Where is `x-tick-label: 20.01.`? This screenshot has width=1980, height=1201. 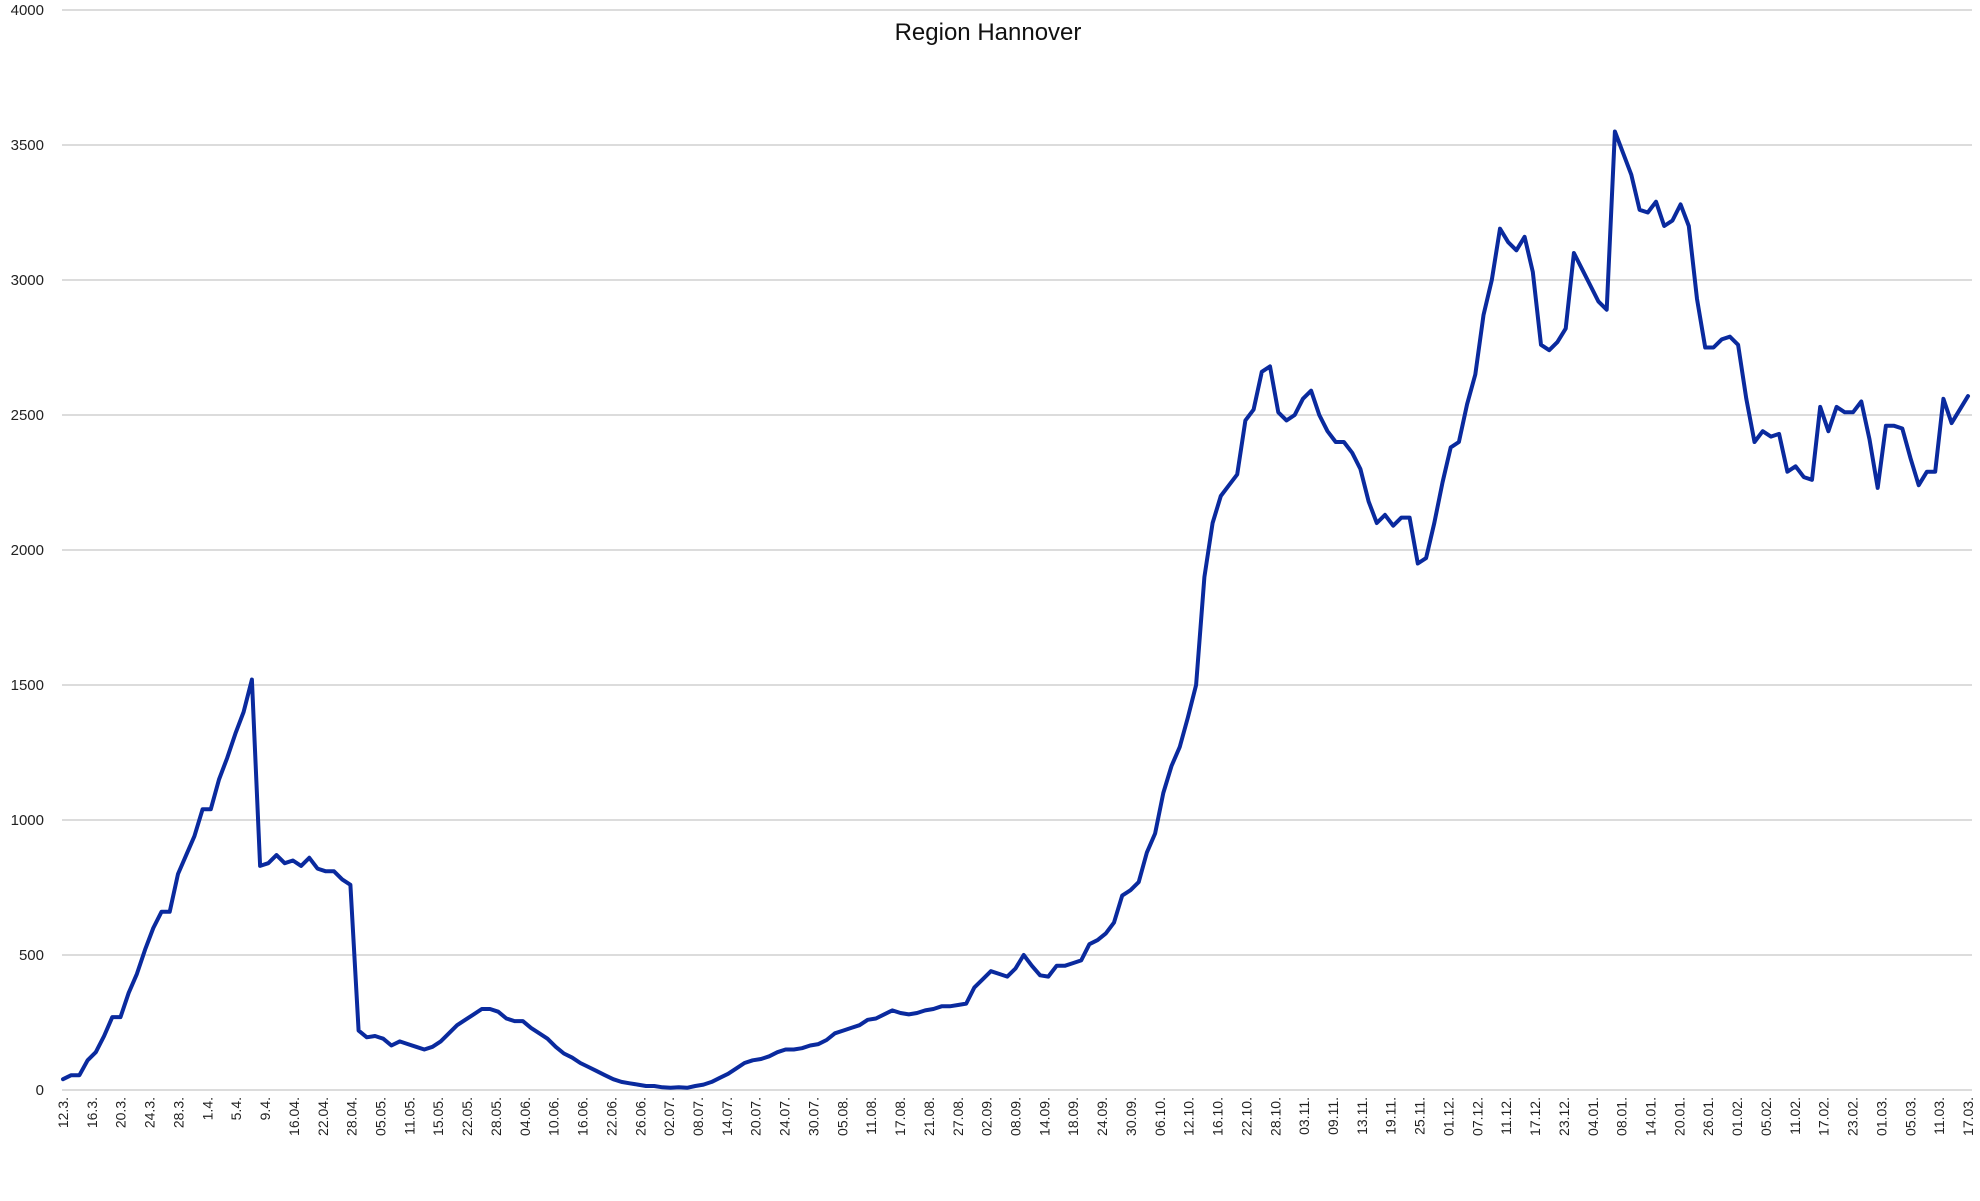
x-tick-label: 20.01. is located at coordinates (1679, 1116).